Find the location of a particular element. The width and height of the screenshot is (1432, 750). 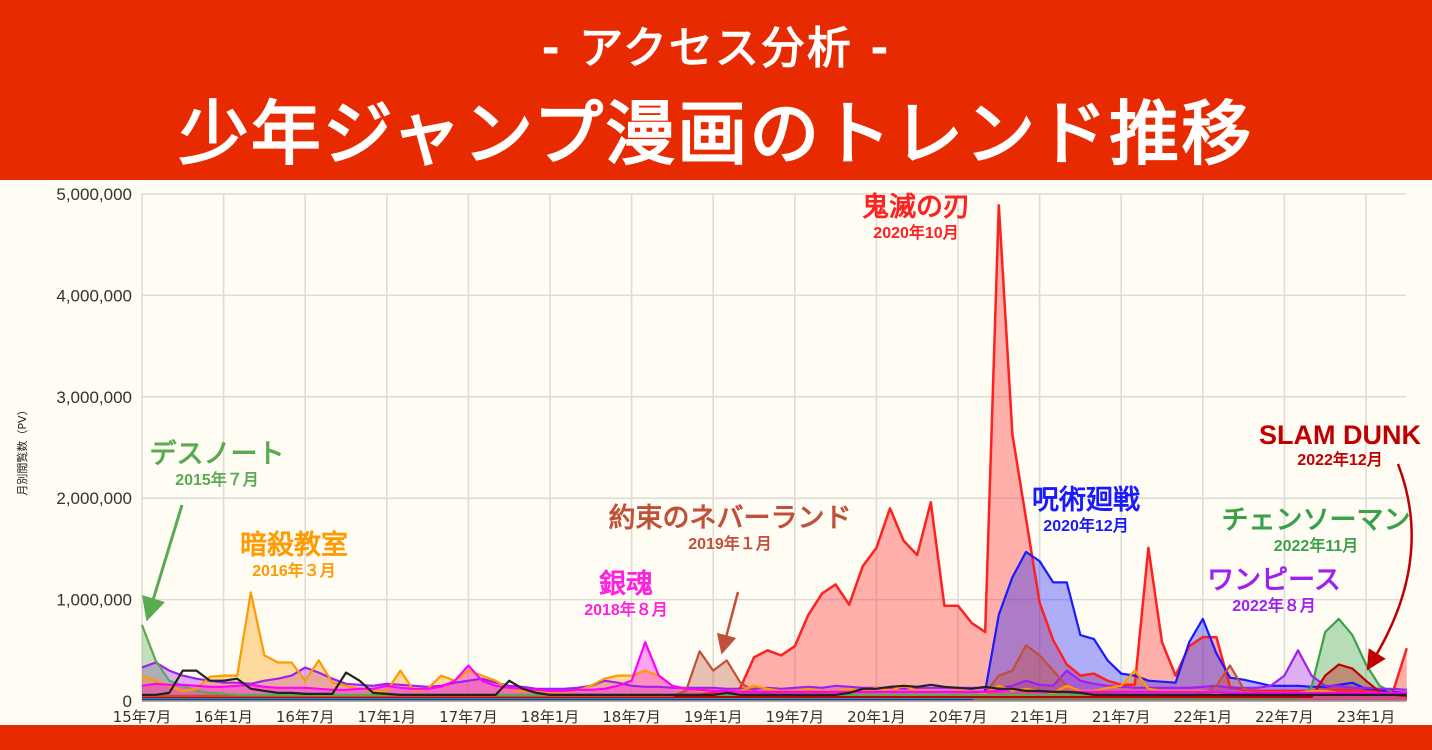

annotation-title: 暗殺教室 is located at coordinates (294, 545).